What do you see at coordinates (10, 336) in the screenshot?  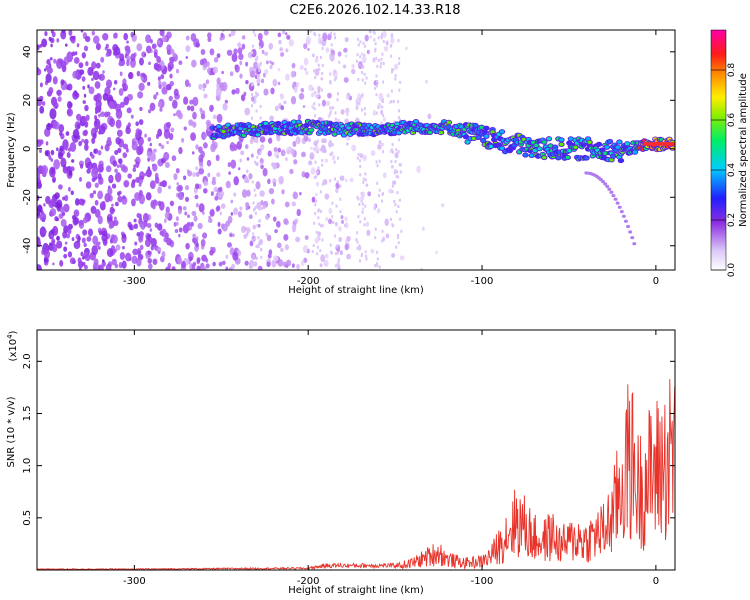 I see `snr-y-multiplier-exp: 4` at bounding box center [10, 336].